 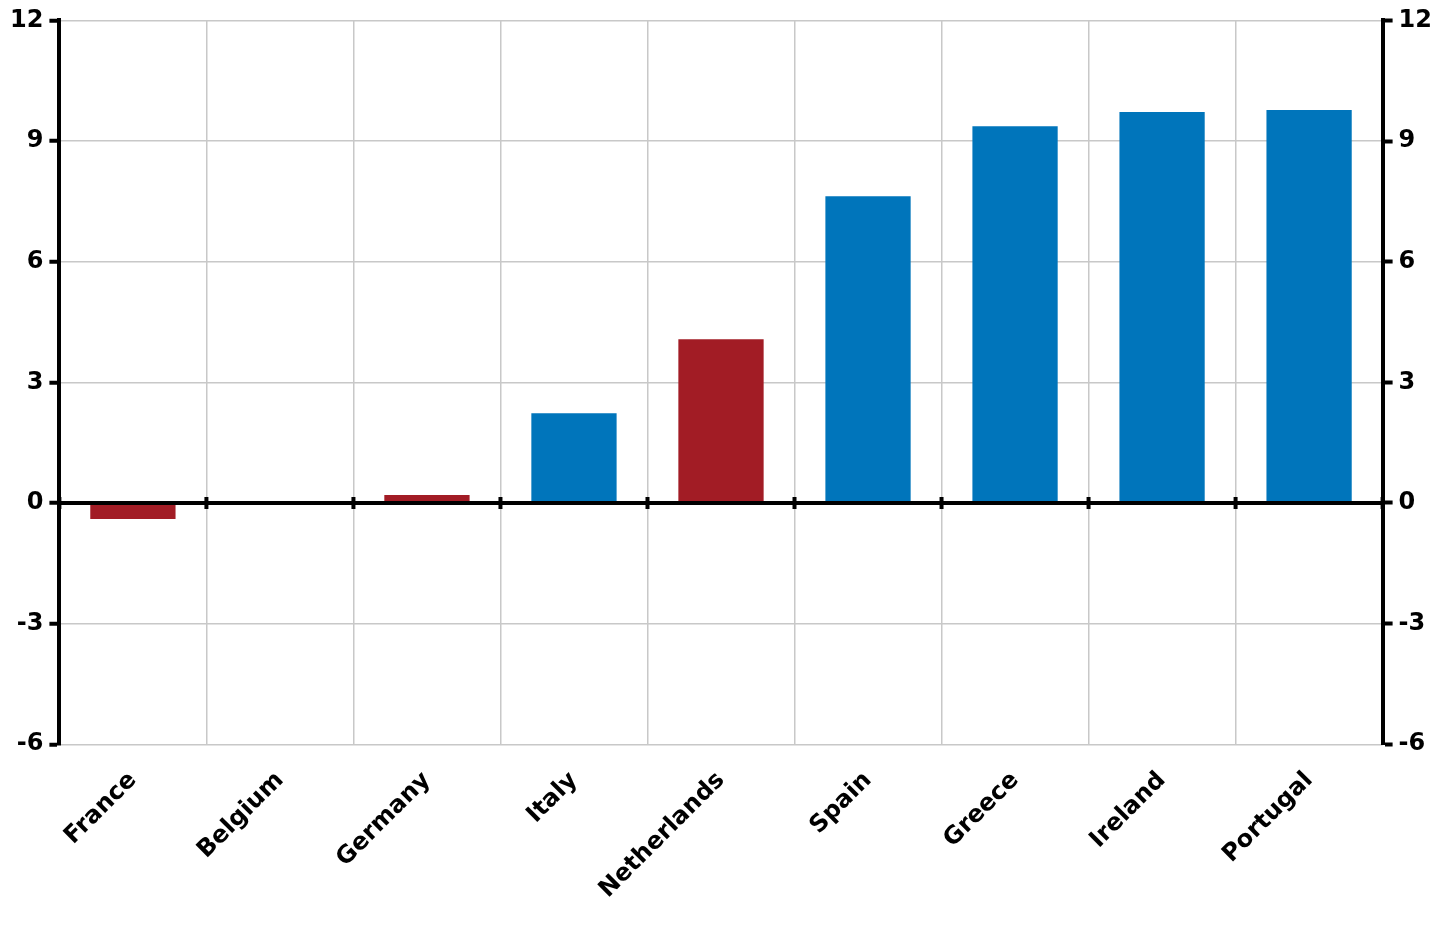 What do you see at coordinates (35, 380) in the screenshot?
I see `y2-tick-label: 3` at bounding box center [35, 380].